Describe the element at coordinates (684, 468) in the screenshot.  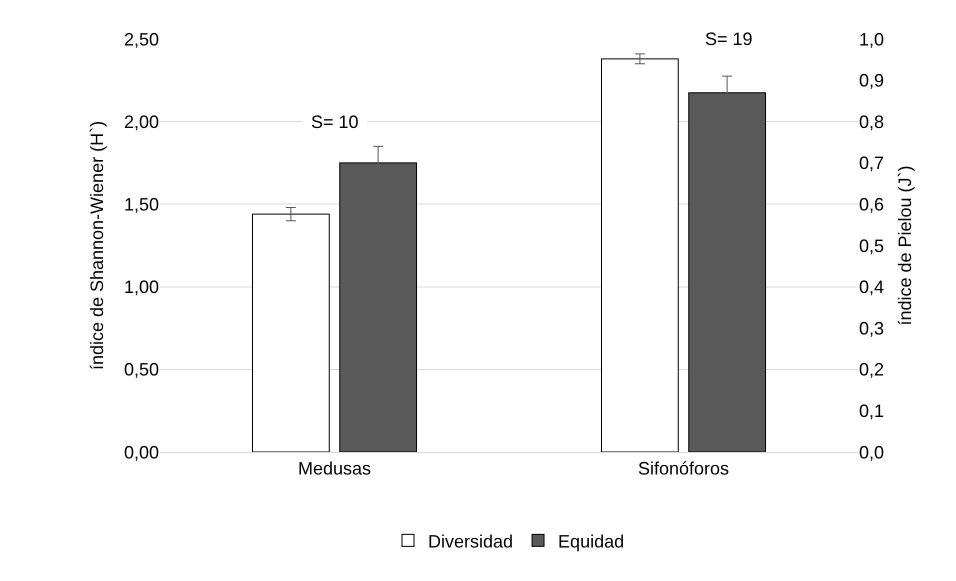
I see `x-tick-label: Sifonóforos` at that location.